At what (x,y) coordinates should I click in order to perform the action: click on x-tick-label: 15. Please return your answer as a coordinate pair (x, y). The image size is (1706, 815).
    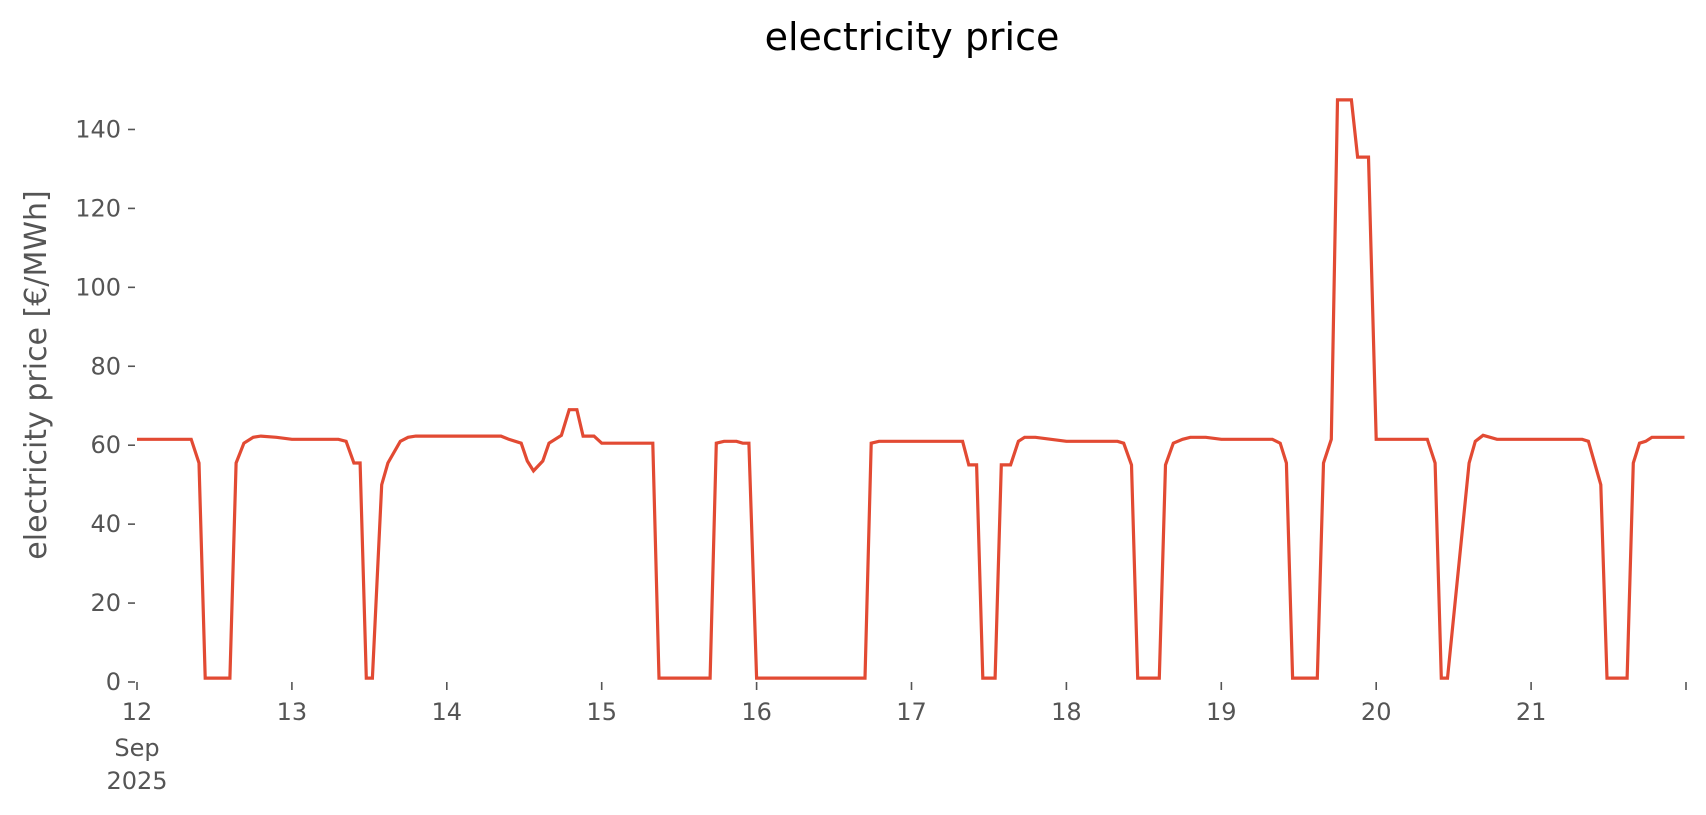
    Looking at the image, I should click on (601, 712).